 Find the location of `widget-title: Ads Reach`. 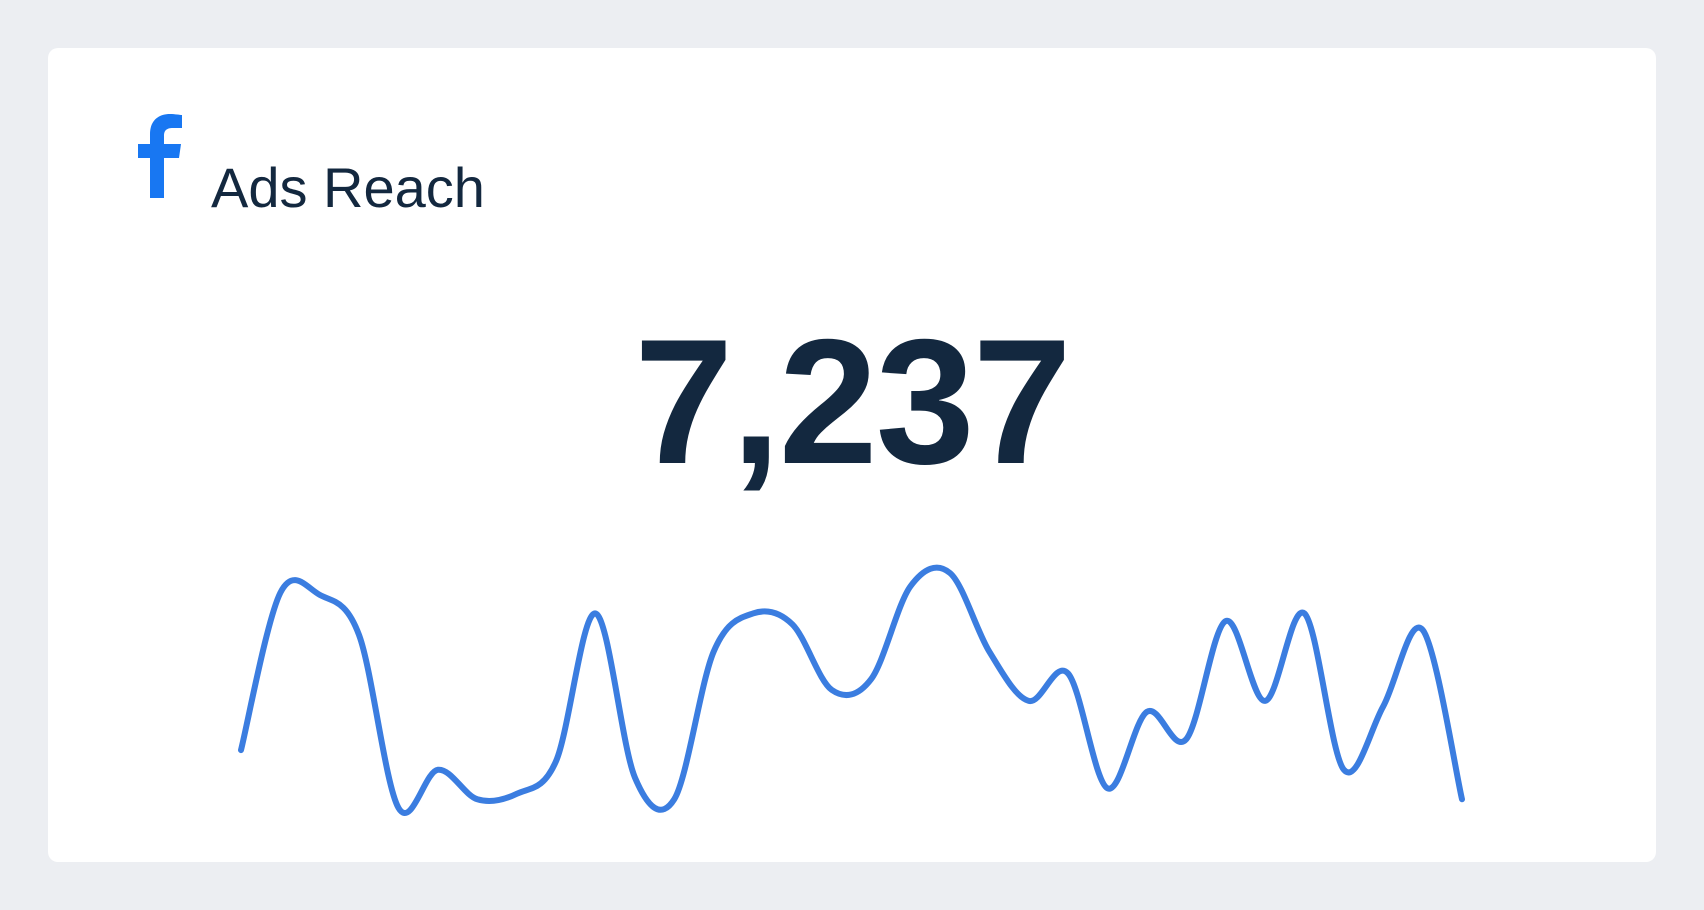

widget-title: Ads Reach is located at coordinates (348, 187).